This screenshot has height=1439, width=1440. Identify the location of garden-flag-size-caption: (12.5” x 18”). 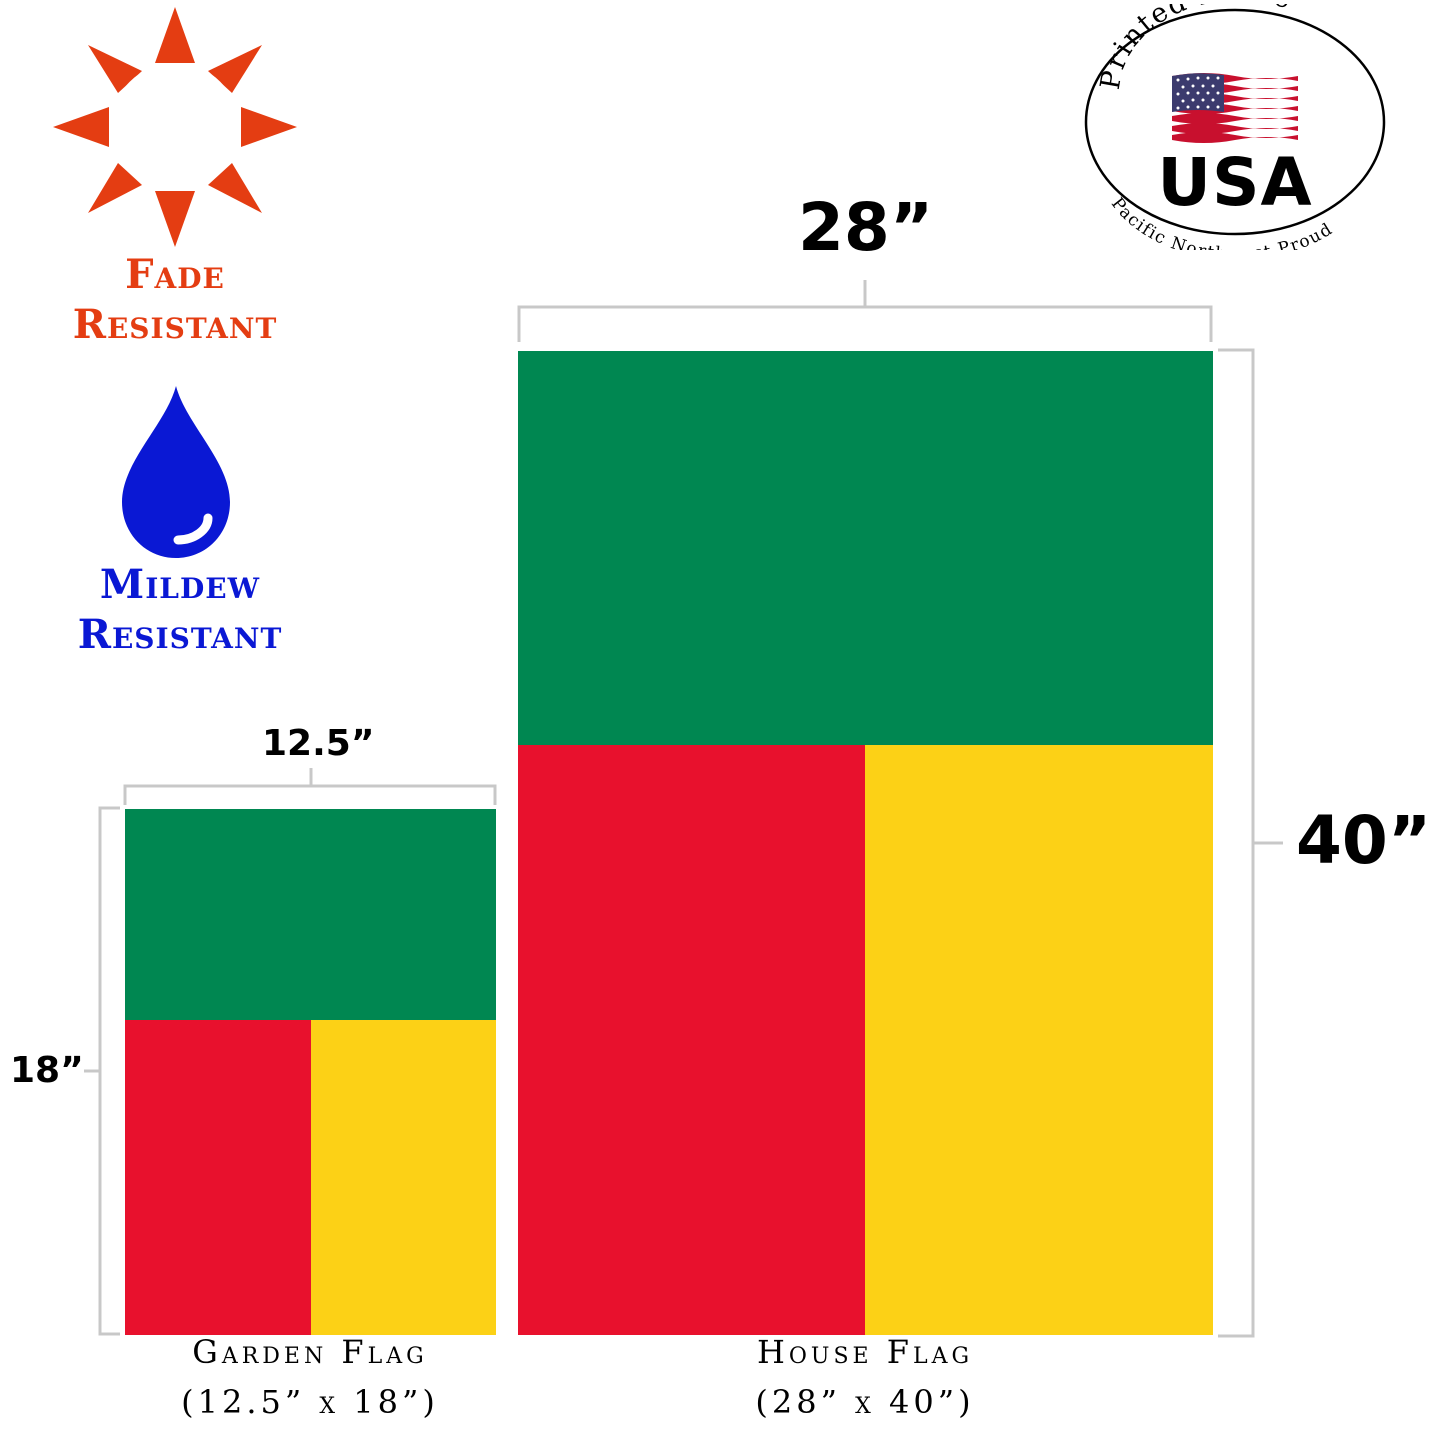
(310, 1402).